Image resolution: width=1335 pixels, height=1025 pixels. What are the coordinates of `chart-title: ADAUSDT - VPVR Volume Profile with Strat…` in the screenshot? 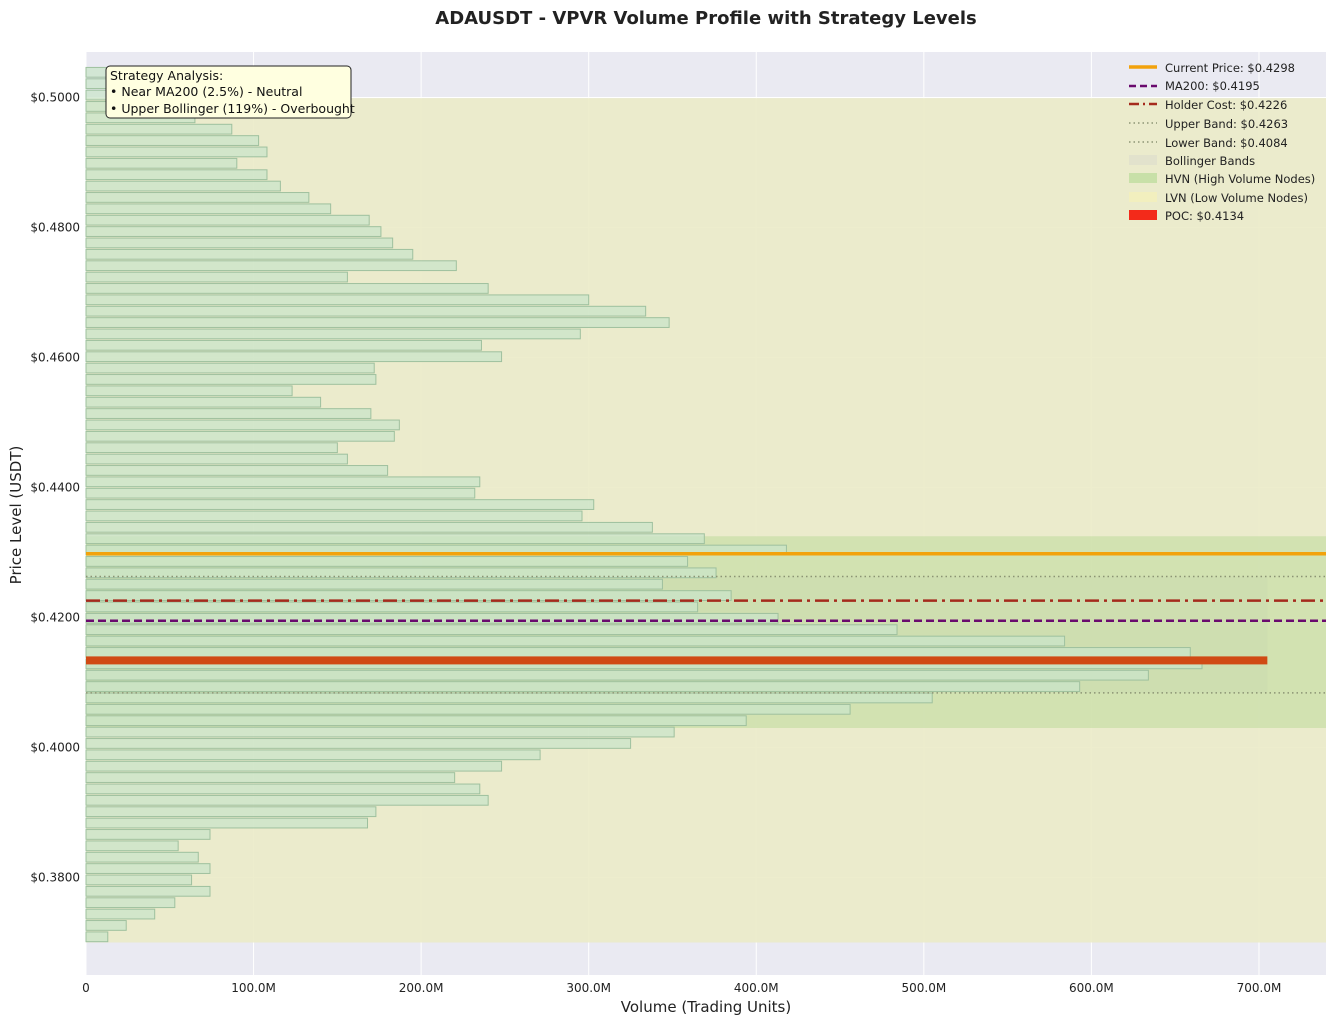 It's located at (705, 18).